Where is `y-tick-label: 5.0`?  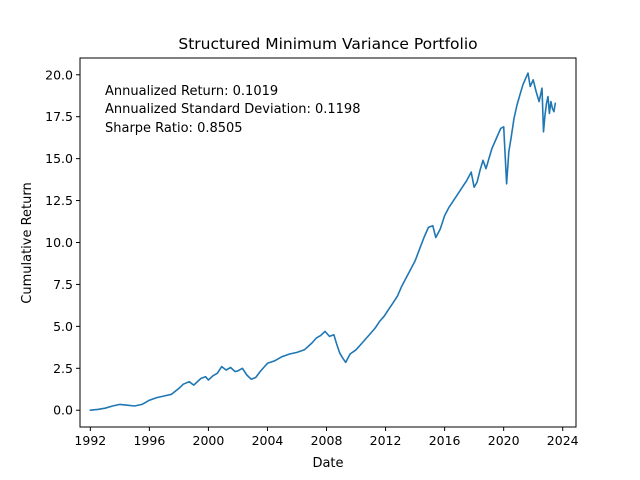 y-tick-label: 5.0 is located at coordinates (63, 326).